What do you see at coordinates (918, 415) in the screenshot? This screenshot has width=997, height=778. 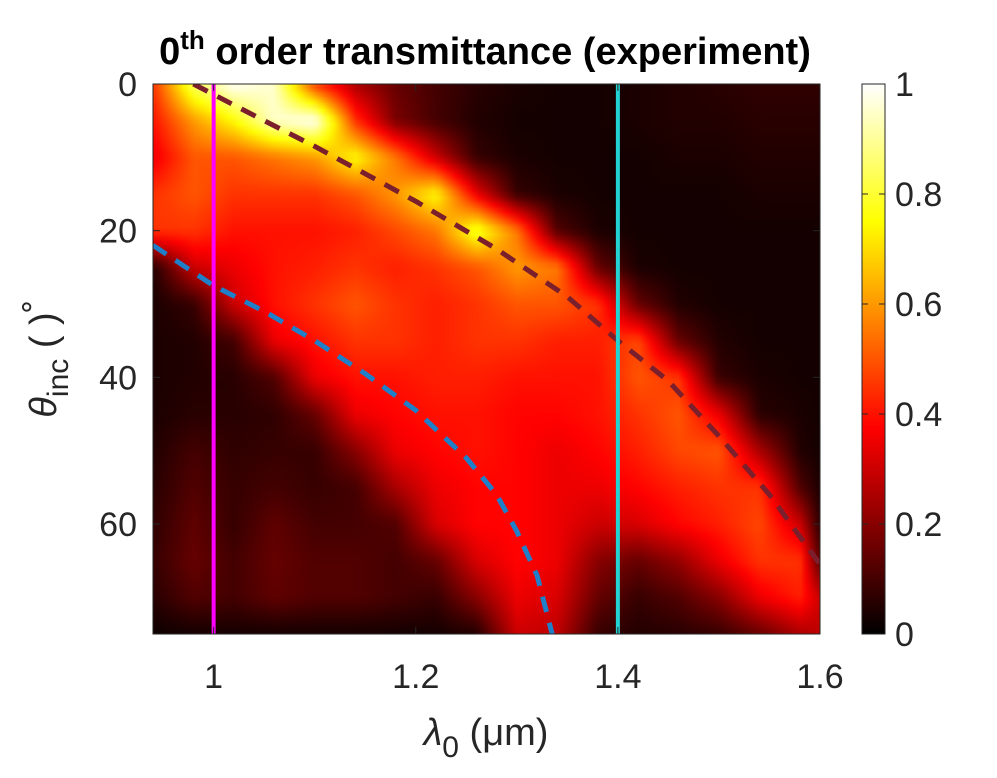 I see `colorbar-tick-label: 0.4` at bounding box center [918, 415].